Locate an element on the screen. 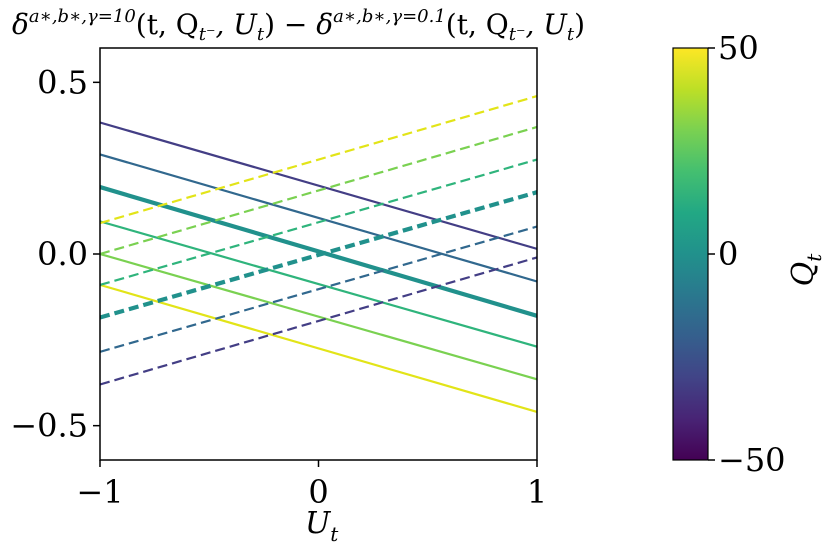 The width and height of the screenshot is (830, 554). x-axis-ticks: −1 0 1 is located at coordinates (311, 485).